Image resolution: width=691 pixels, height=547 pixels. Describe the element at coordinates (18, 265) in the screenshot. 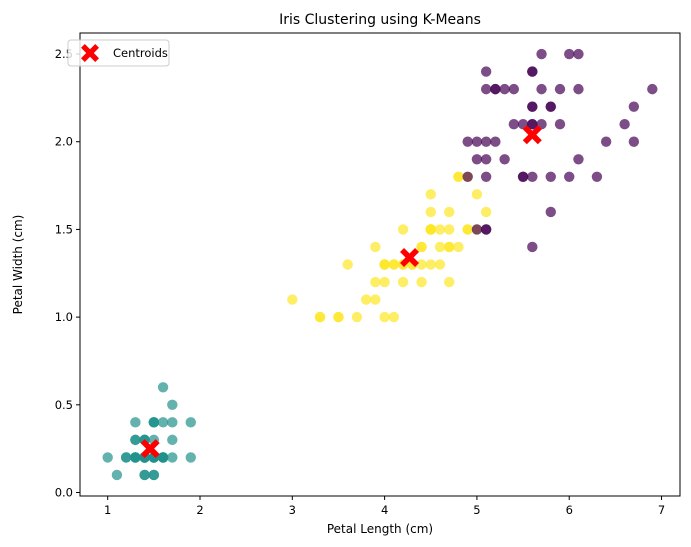

I see `y-axis-label: Petal Width (cm)` at that location.